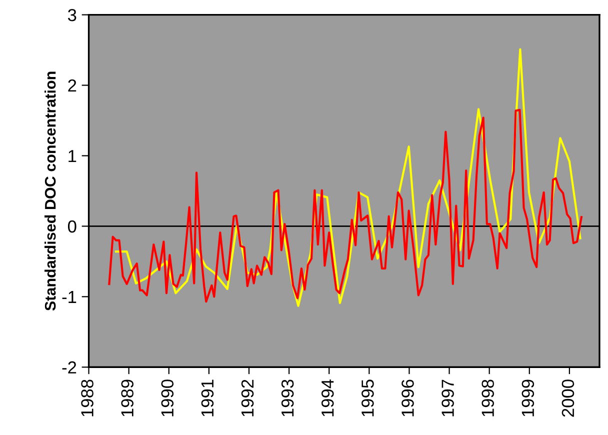 This screenshot has height=435, width=608. I want to click on y-tick-label: 3, so click(72, 15).